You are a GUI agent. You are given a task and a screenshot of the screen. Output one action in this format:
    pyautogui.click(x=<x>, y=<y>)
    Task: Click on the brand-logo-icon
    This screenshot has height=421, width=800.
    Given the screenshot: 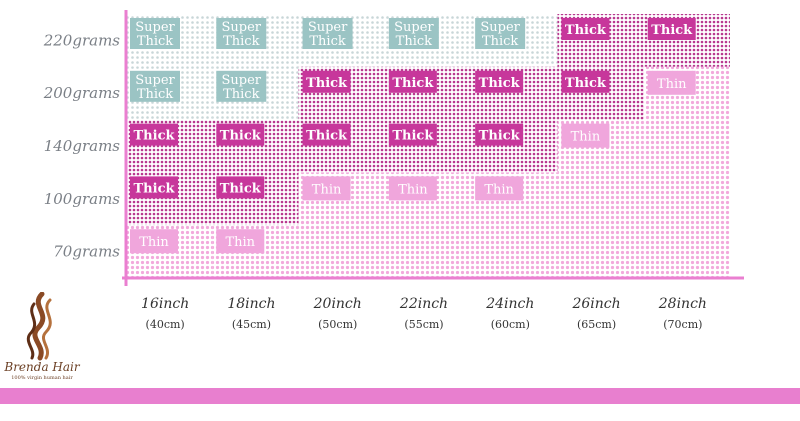 What is the action you would take?
    pyautogui.click(x=39, y=326)
    